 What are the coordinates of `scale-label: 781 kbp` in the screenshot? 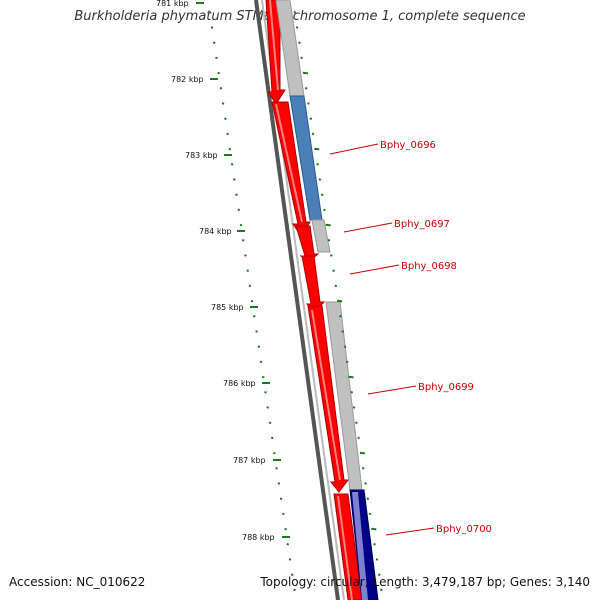 It's located at (172, 4).